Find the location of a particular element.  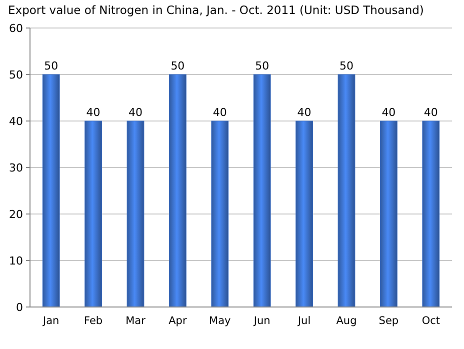

x-tick-label: Mar is located at coordinates (136, 321).